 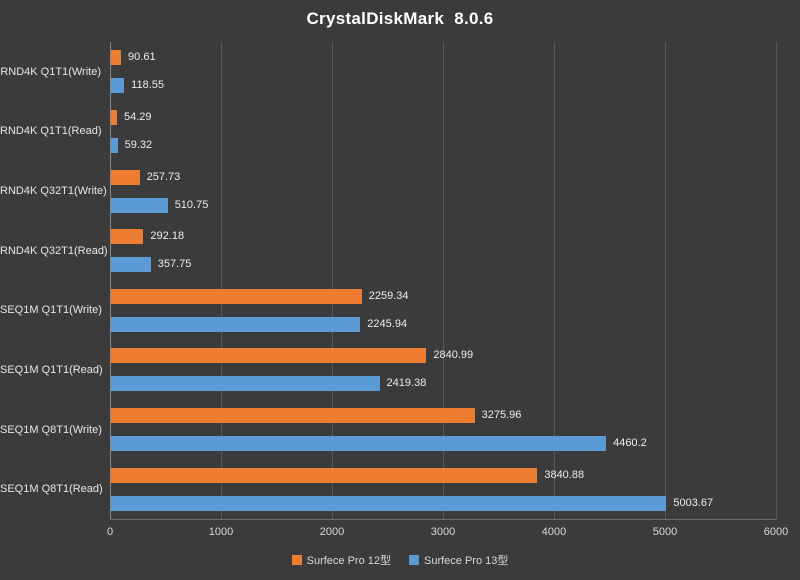 What do you see at coordinates (51, 131) in the screenshot?
I see `category-label: RND4K Q1T1(Read)` at bounding box center [51, 131].